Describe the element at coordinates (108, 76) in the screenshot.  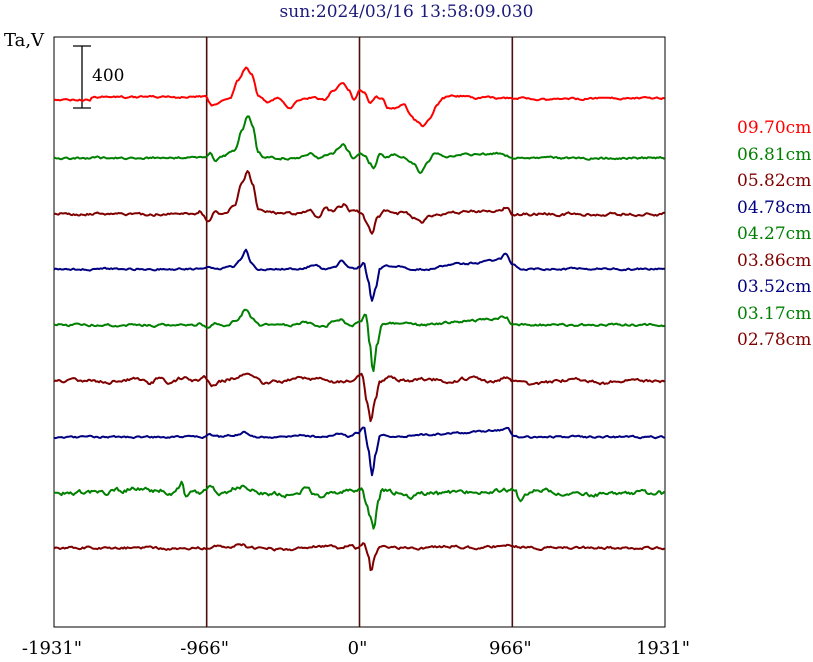
I see `scale-bar-label: 400` at that location.